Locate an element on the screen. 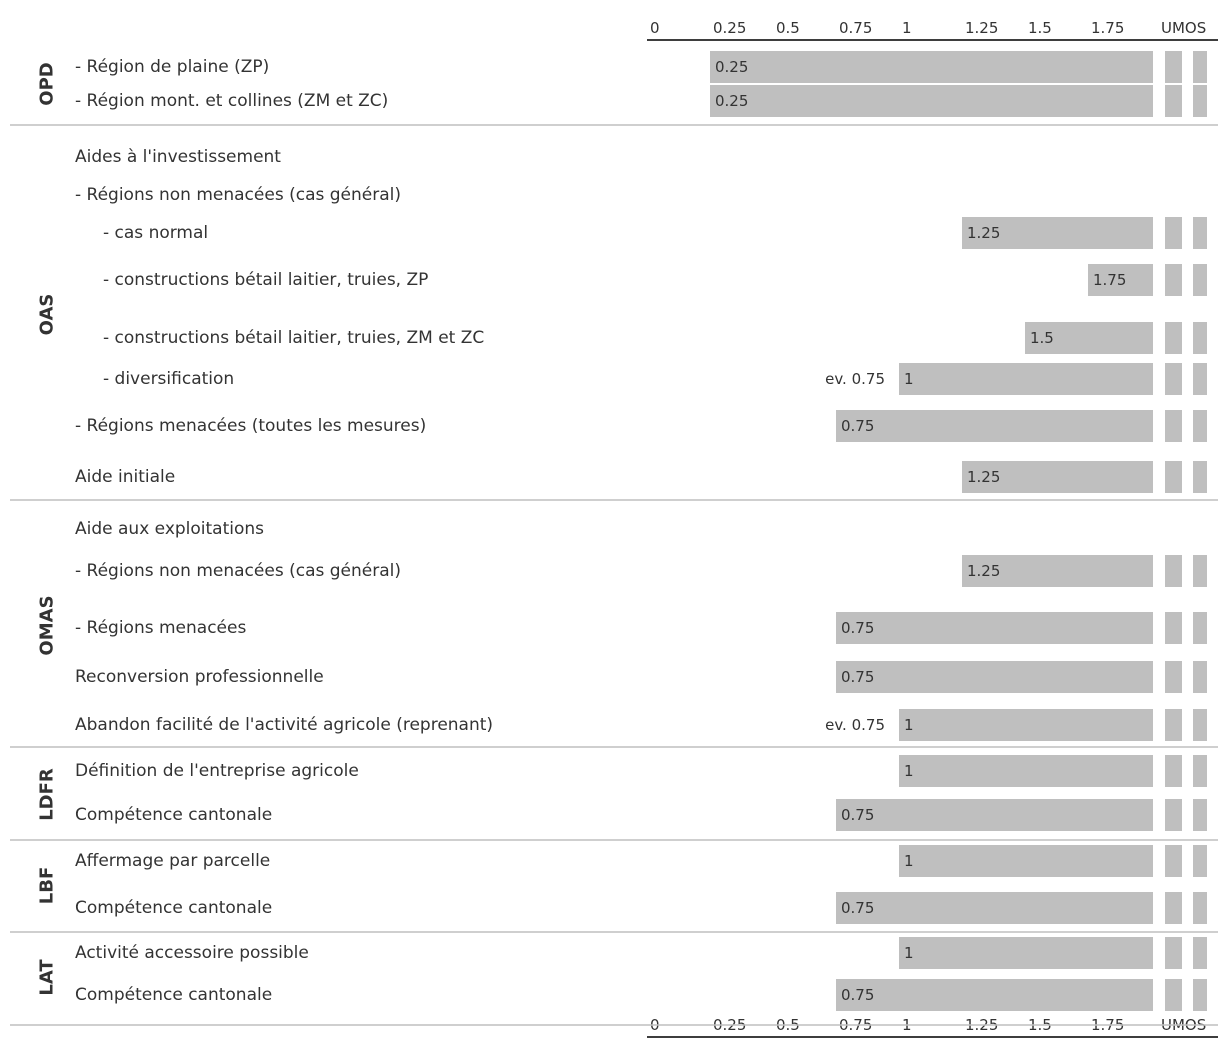 The width and height of the screenshot is (1223, 1057). bar-value-label: 1.5 is located at coordinates (1042, 338).